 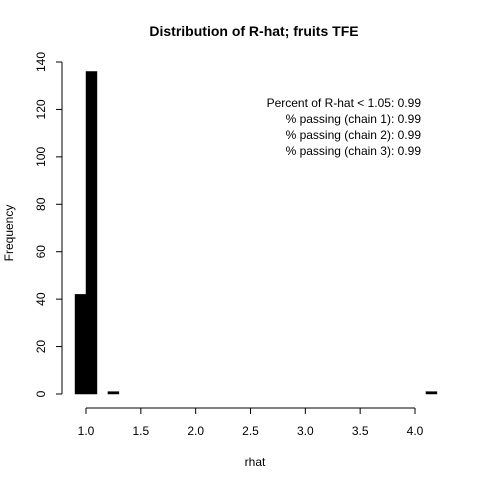 What do you see at coordinates (360, 431) in the screenshot?
I see `x-tick-label: 3.5` at bounding box center [360, 431].